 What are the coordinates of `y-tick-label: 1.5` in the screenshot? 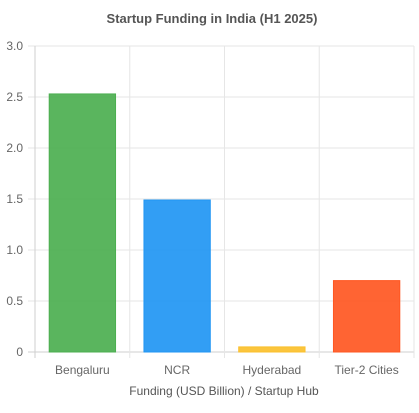 It's located at (14, 199).